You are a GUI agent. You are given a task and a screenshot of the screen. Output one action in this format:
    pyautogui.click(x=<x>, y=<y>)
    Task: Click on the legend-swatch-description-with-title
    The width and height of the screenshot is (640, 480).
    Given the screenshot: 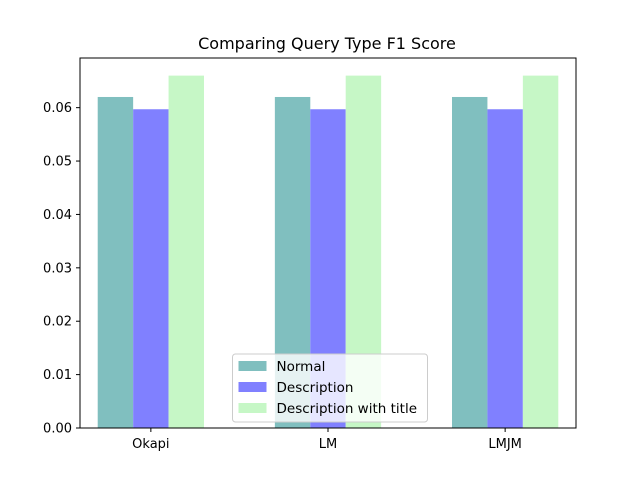 What is the action you would take?
    pyautogui.click(x=252, y=408)
    